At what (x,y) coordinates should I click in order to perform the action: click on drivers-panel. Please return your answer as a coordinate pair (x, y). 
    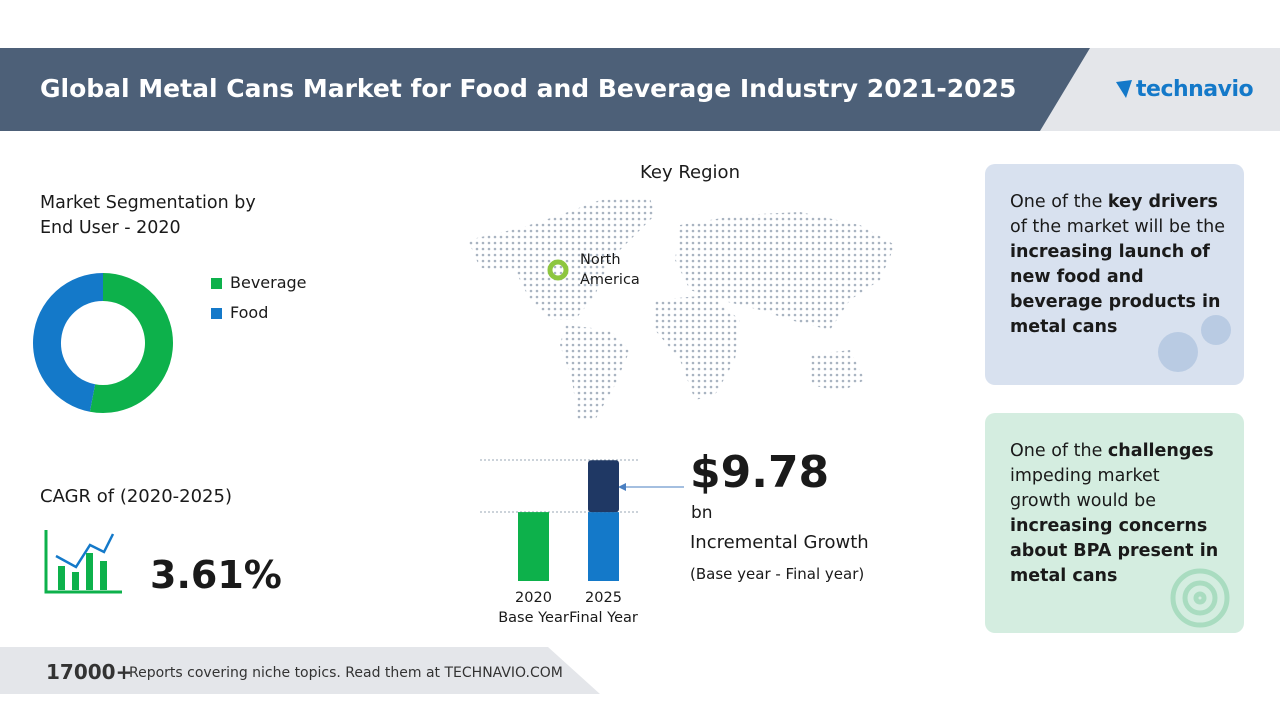
    Looking at the image, I should click on (1114, 274).